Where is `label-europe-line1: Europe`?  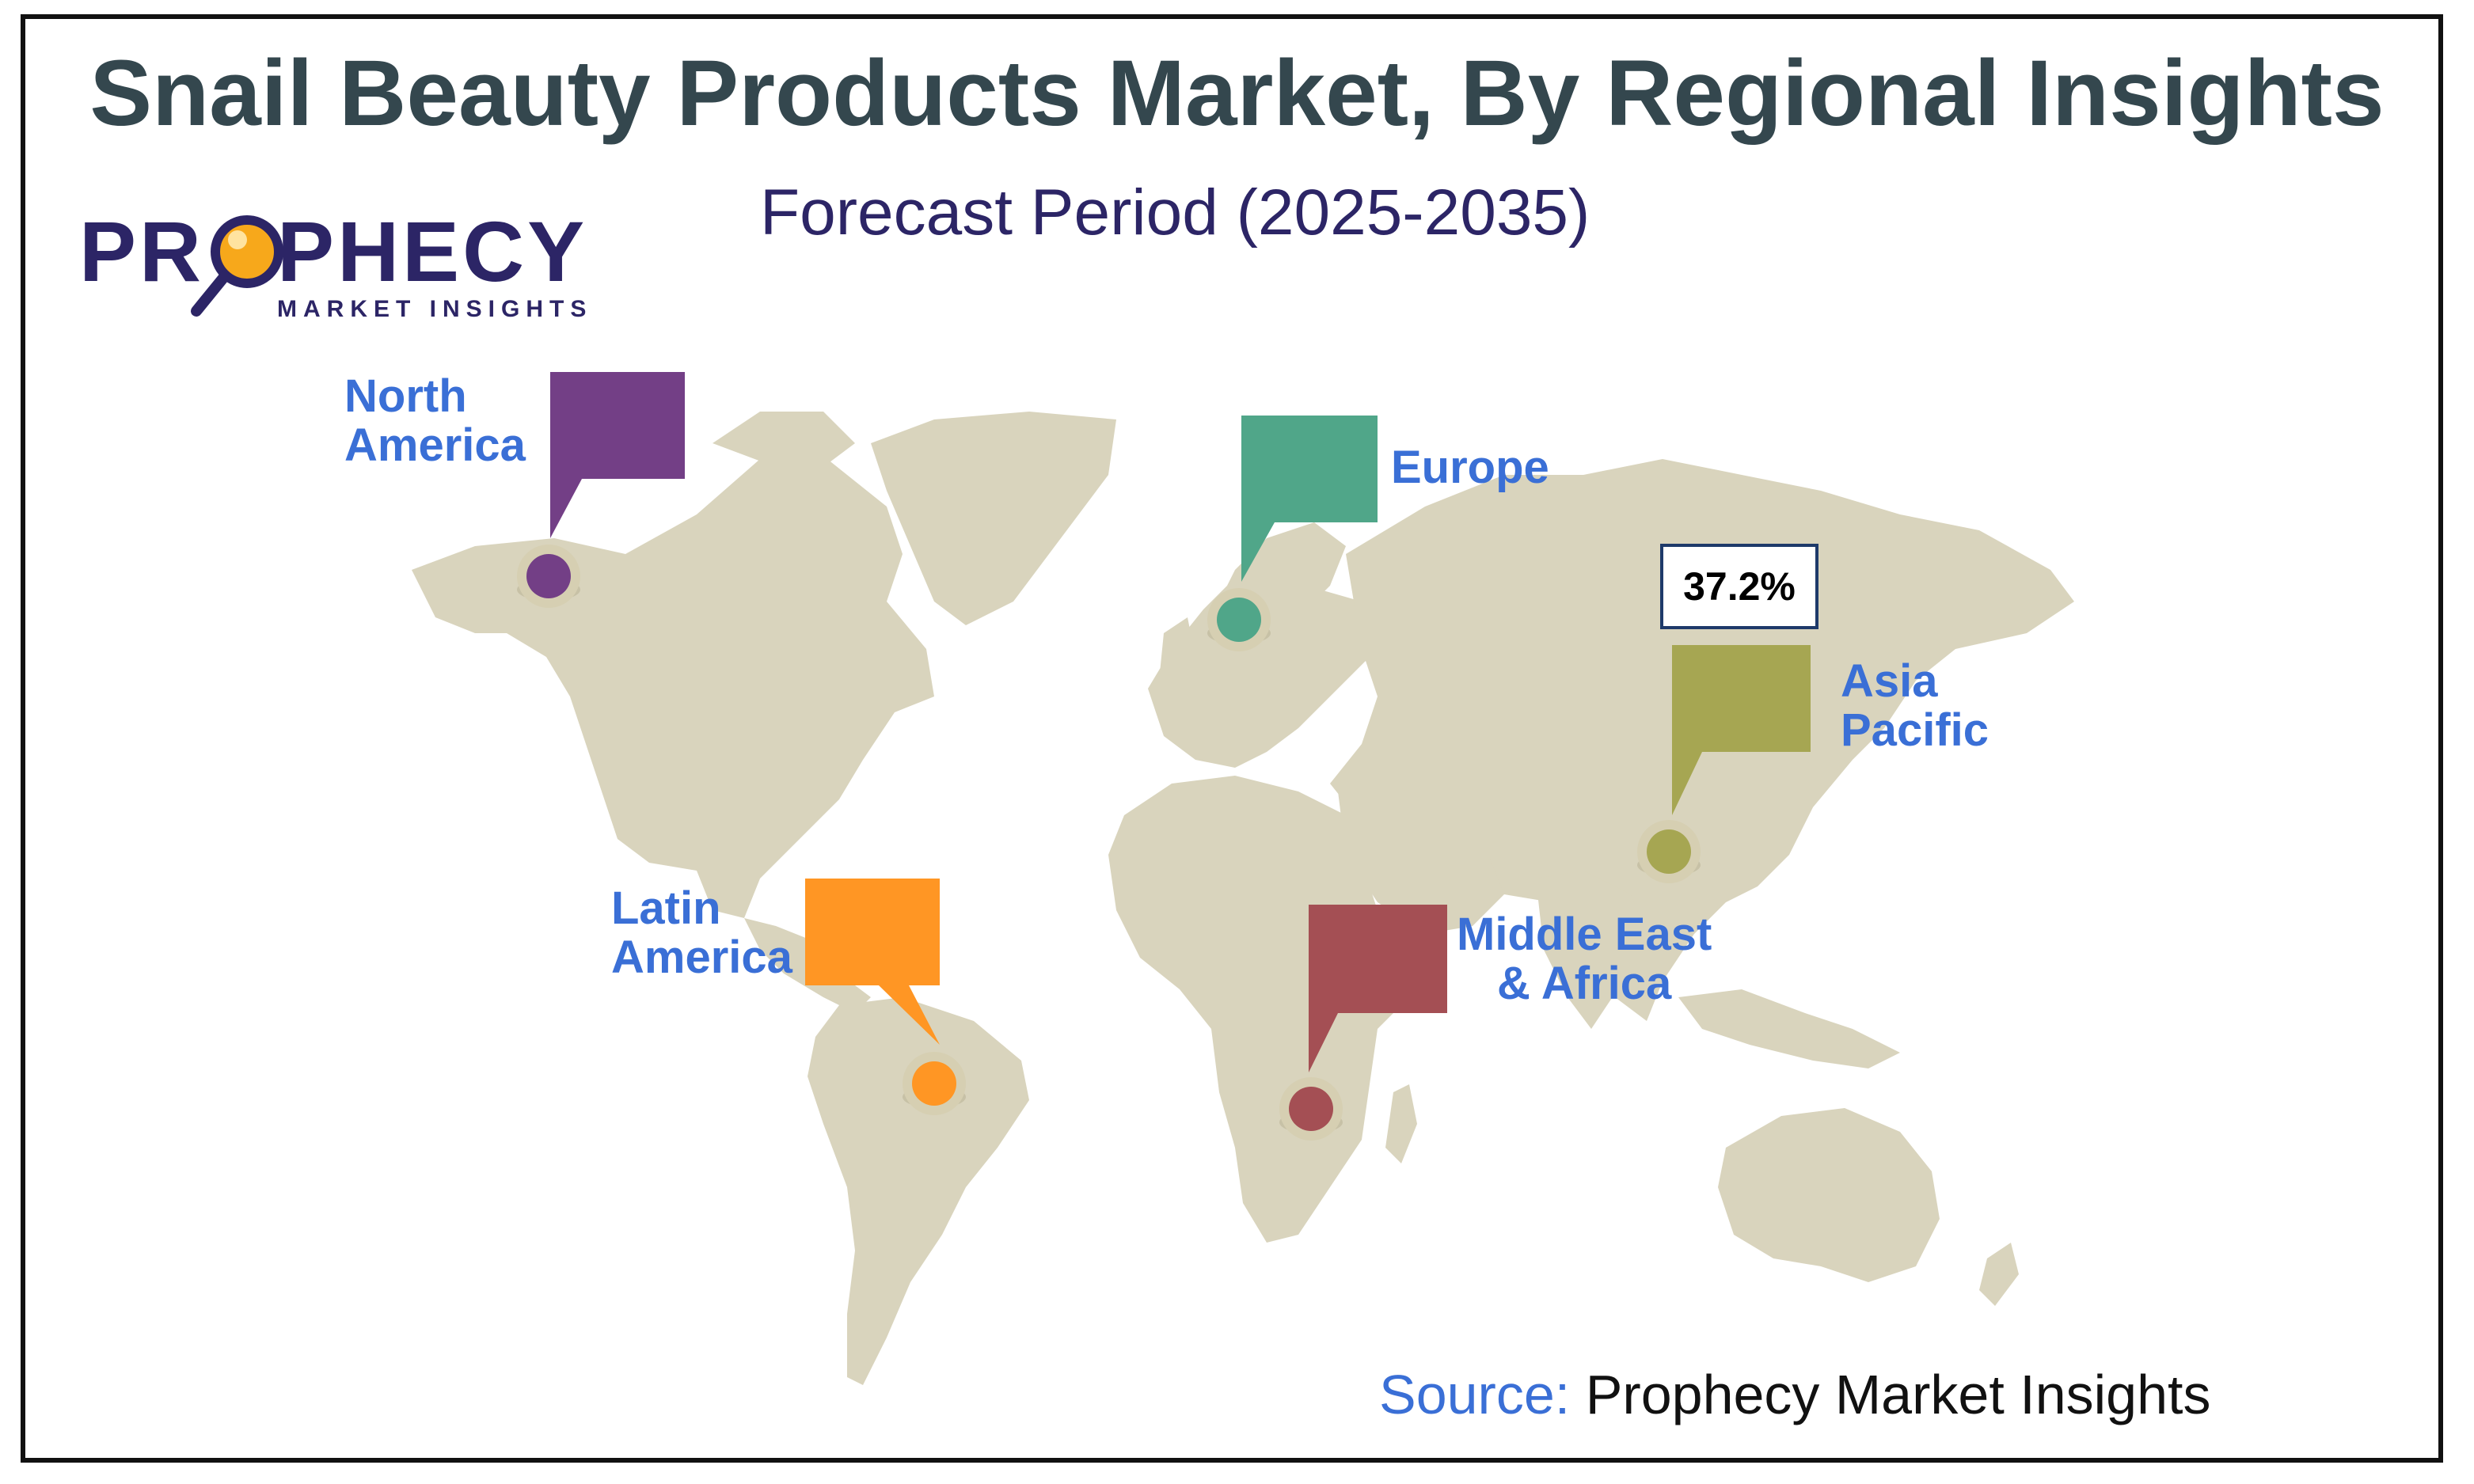 label-europe-line1: Europe is located at coordinates (1470, 467).